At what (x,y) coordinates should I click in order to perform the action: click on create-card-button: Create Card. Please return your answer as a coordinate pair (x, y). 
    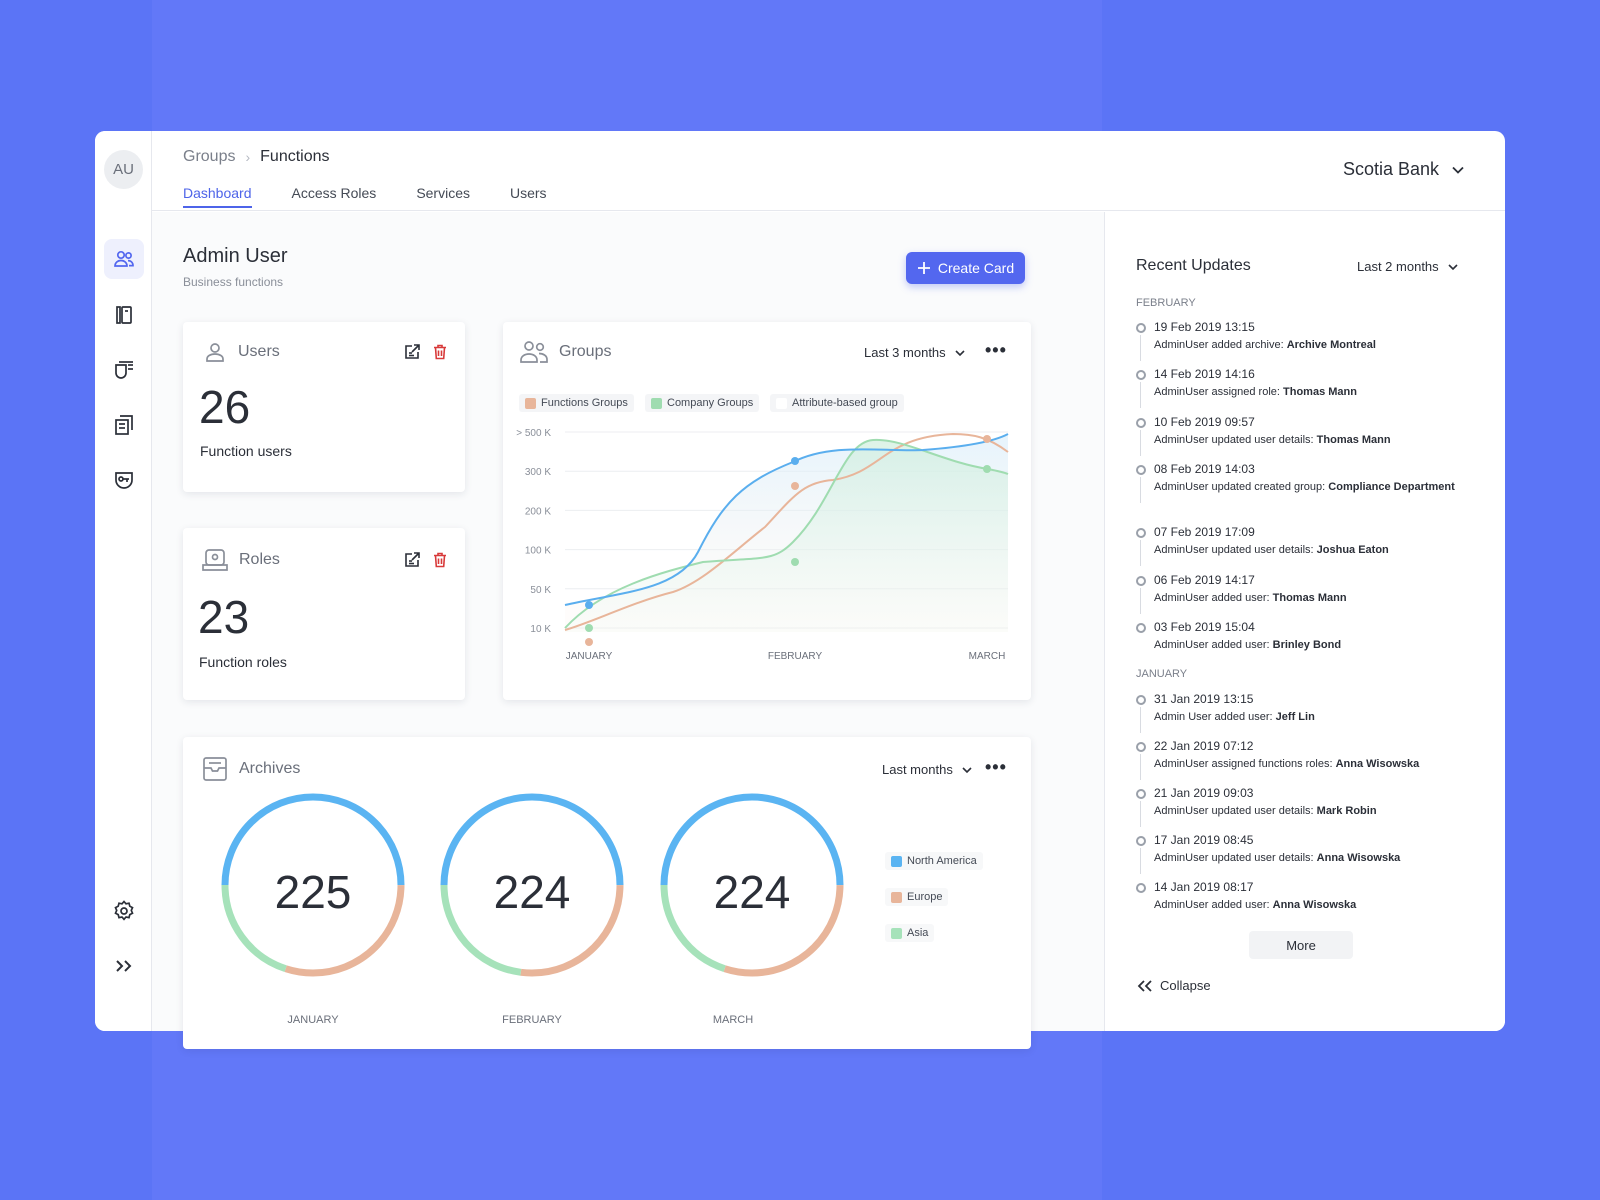
    Looking at the image, I should click on (965, 268).